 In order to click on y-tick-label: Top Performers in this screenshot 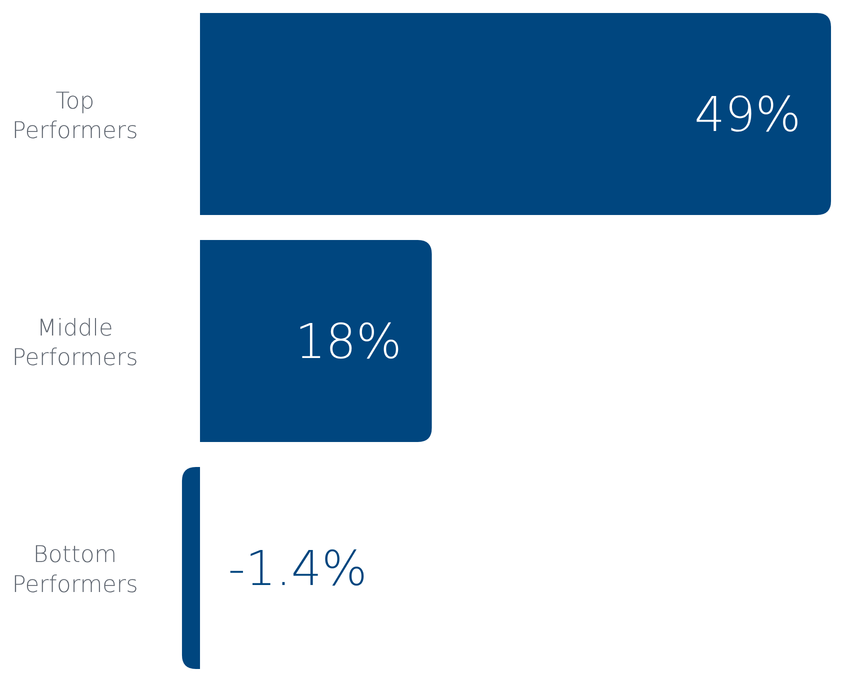, I will do `click(75, 116)`.